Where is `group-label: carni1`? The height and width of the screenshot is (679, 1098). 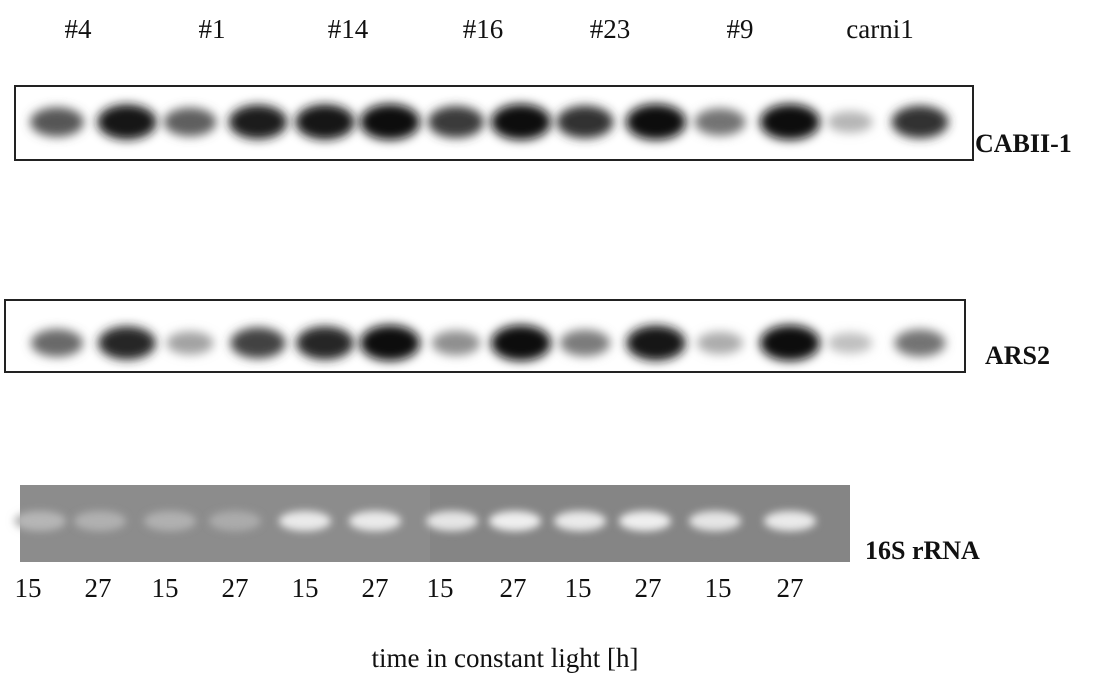 group-label: carni1 is located at coordinates (879, 29).